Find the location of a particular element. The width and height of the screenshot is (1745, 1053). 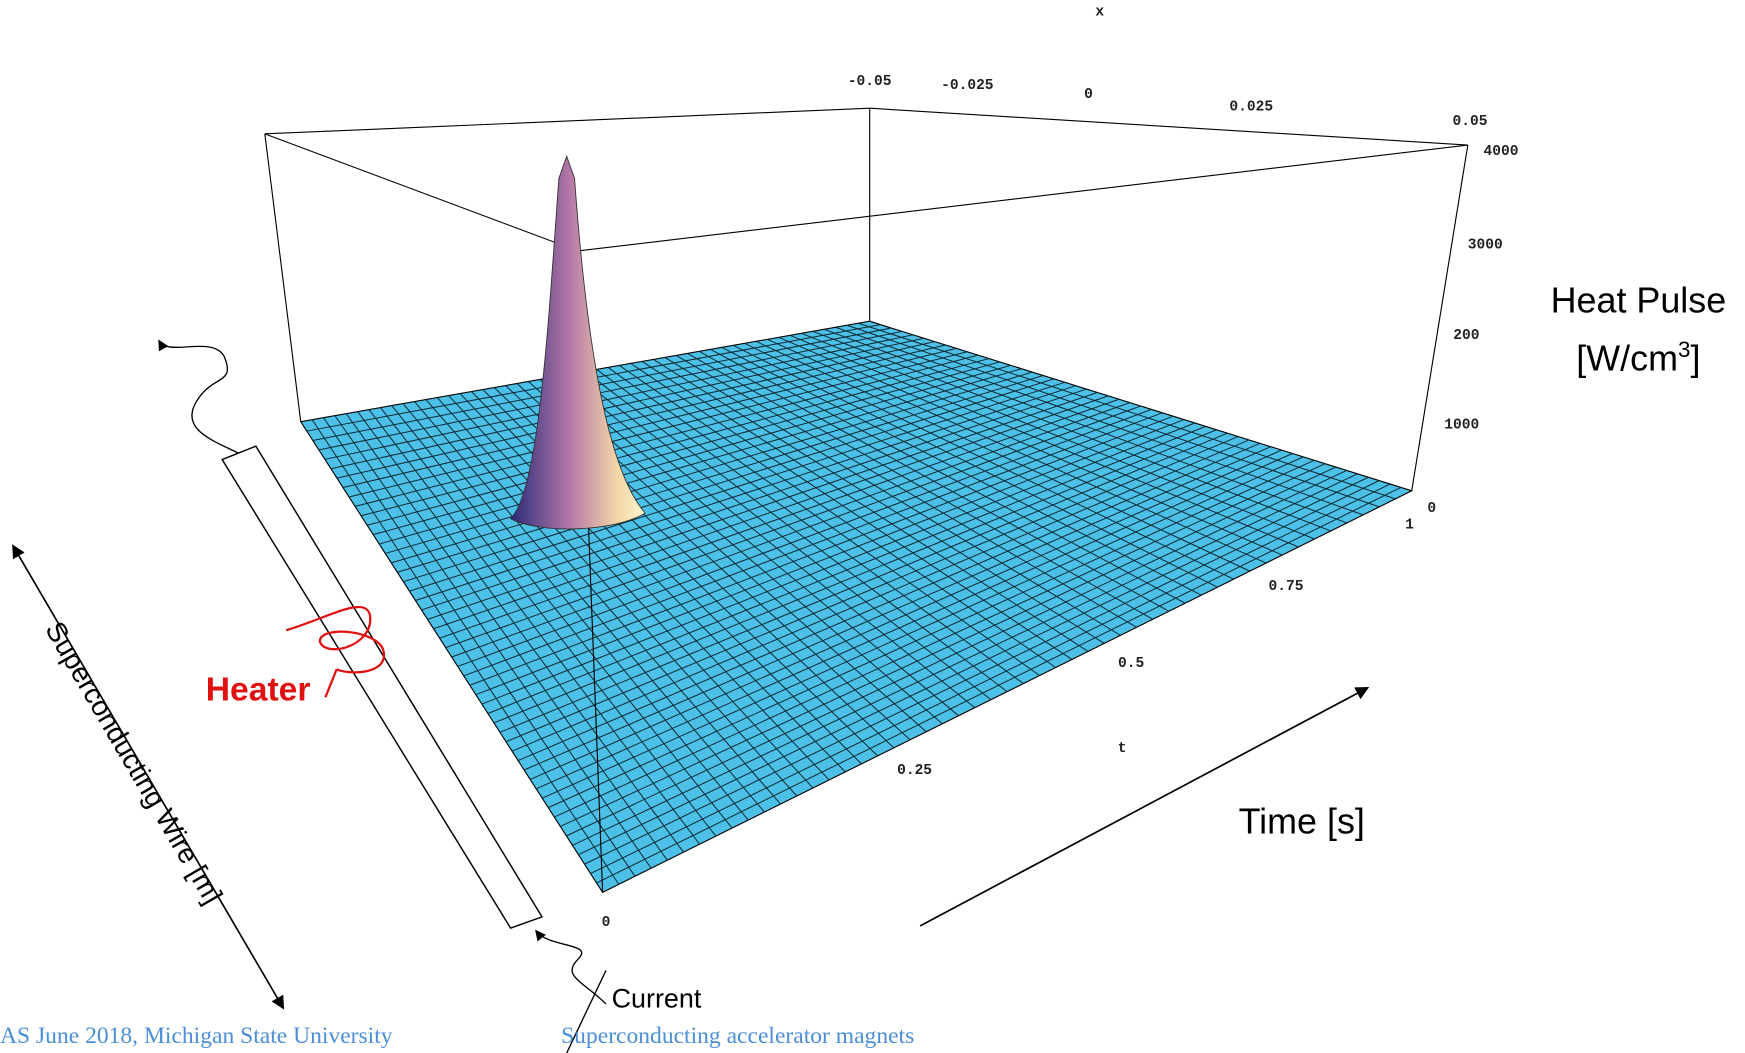

t-tick-label: 0.25 is located at coordinates (914, 771).